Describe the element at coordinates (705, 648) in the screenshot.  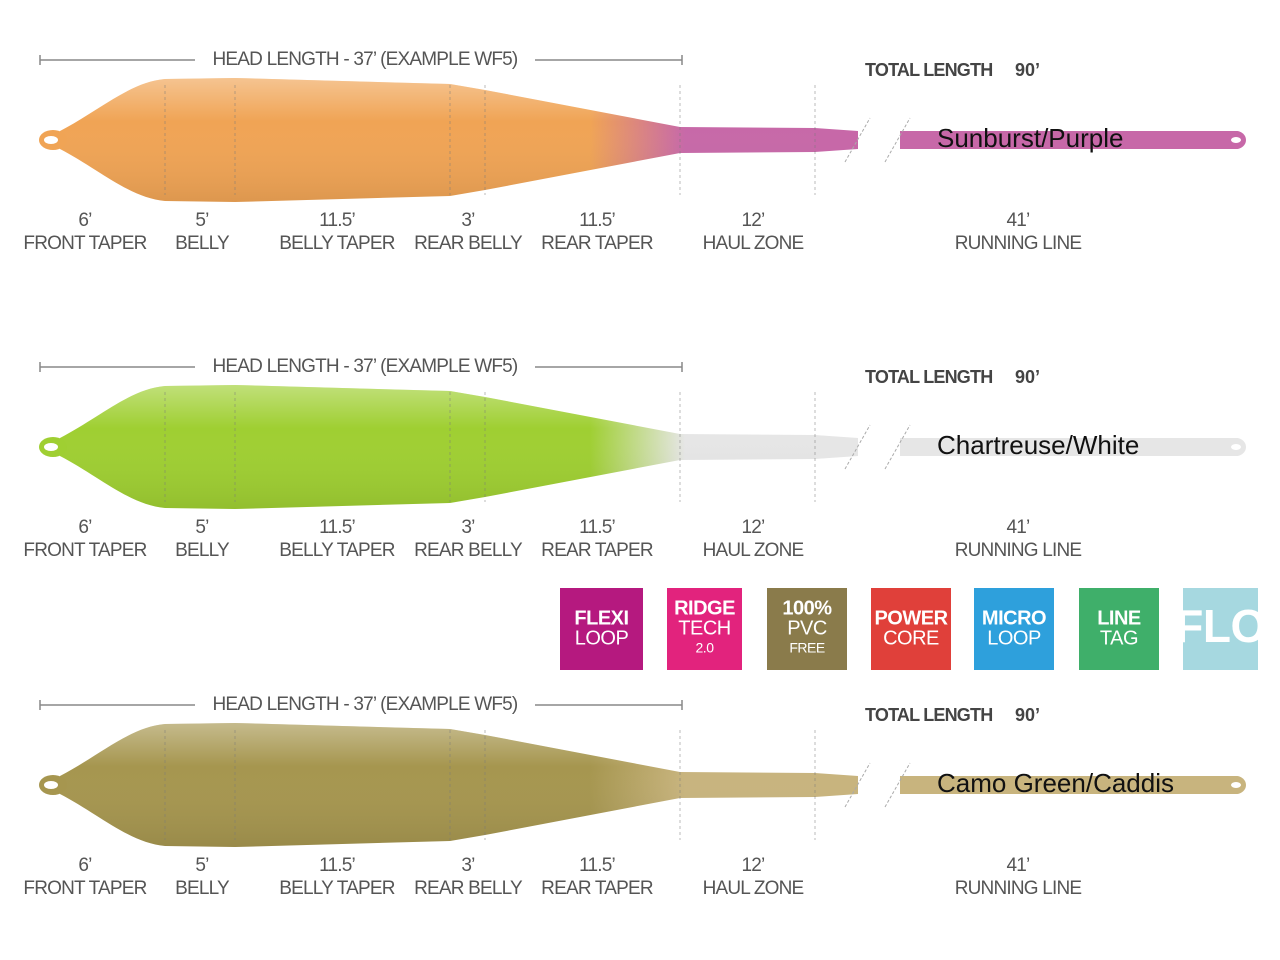
I see `badge-text: 2.0` at that location.